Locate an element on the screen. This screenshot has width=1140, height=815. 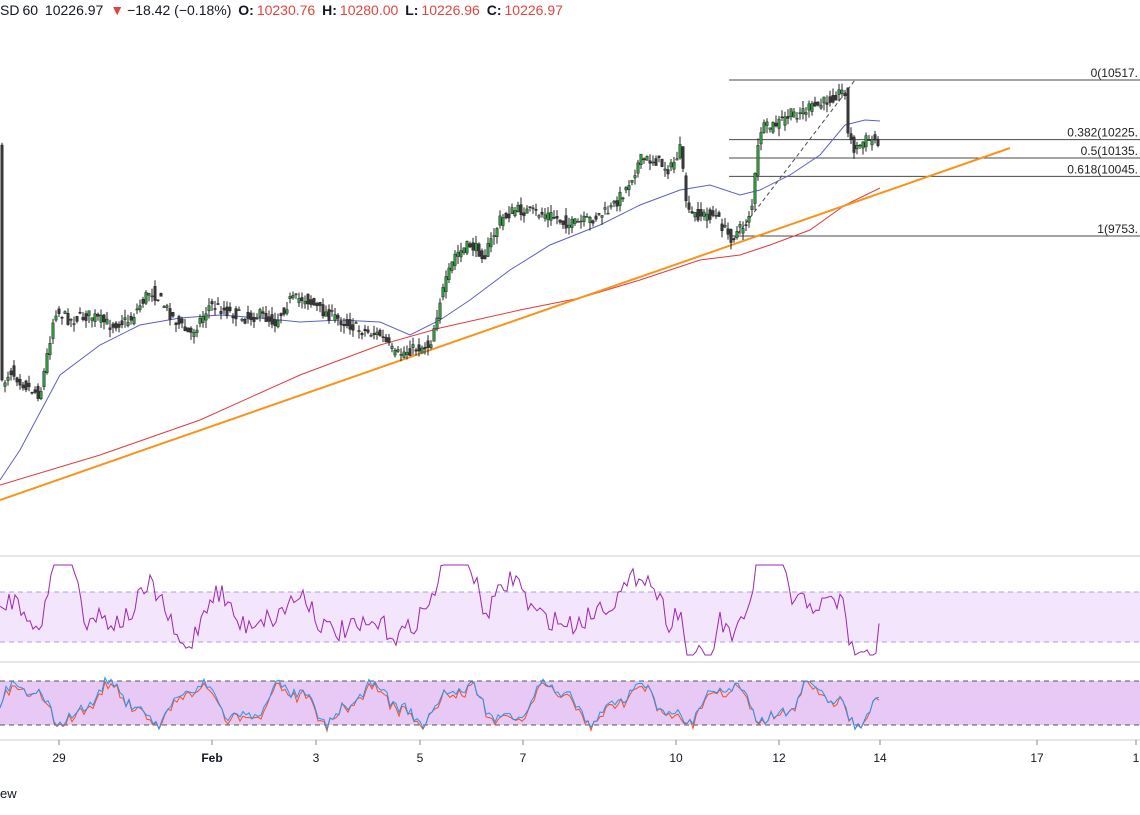
axis-tick-label: 10 is located at coordinates (676, 758).